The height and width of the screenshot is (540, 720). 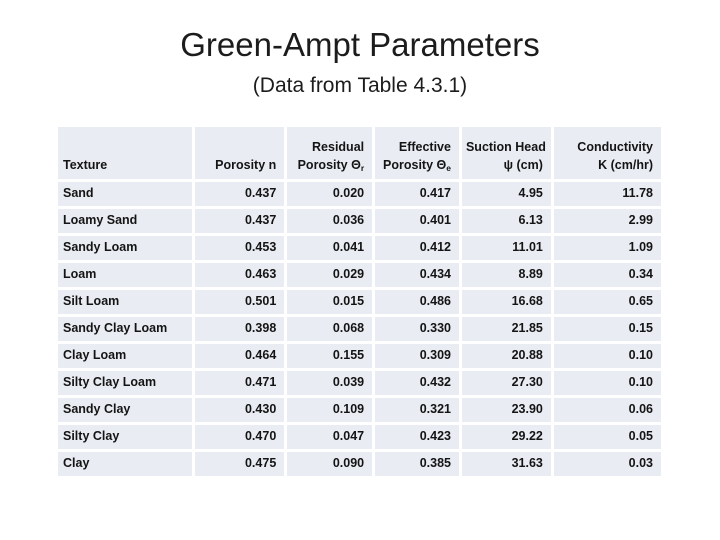 I want to click on cell-conductivity: 1.09, so click(x=607, y=248).